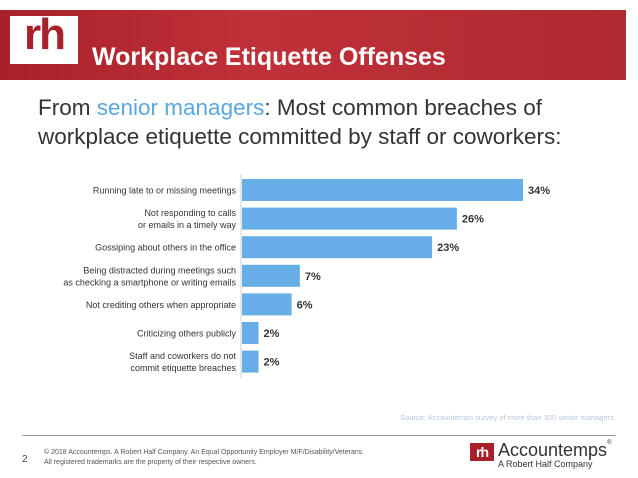  I want to click on category-label-line: Gossiping about others in the office, so click(165, 248).